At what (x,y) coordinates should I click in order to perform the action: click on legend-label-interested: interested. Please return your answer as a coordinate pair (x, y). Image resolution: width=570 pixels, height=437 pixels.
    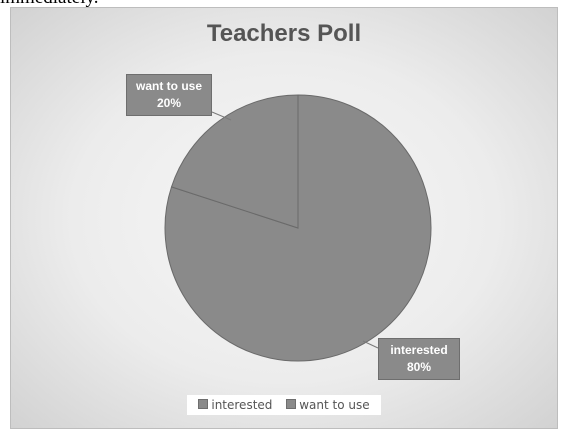
    Looking at the image, I should click on (242, 405).